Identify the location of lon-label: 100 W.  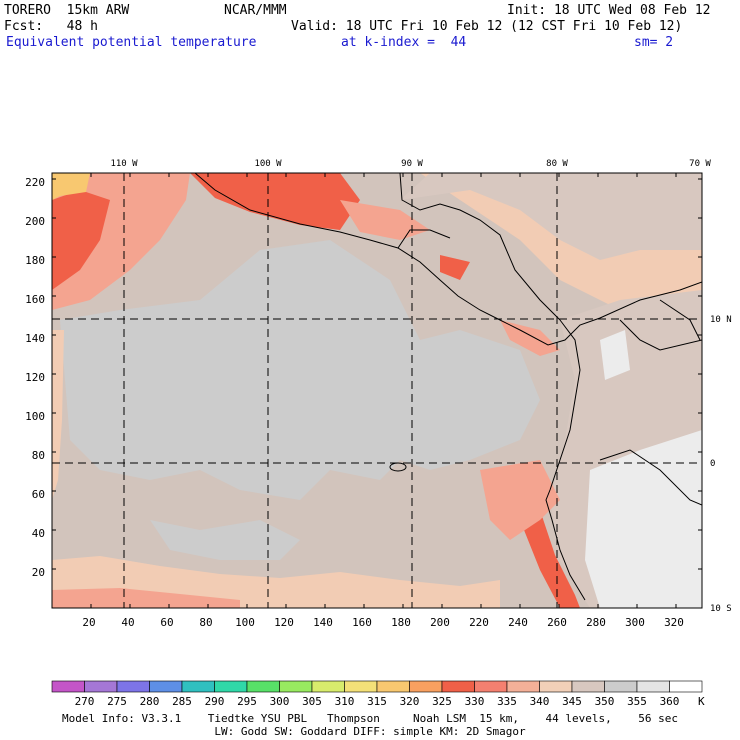
(268, 164).